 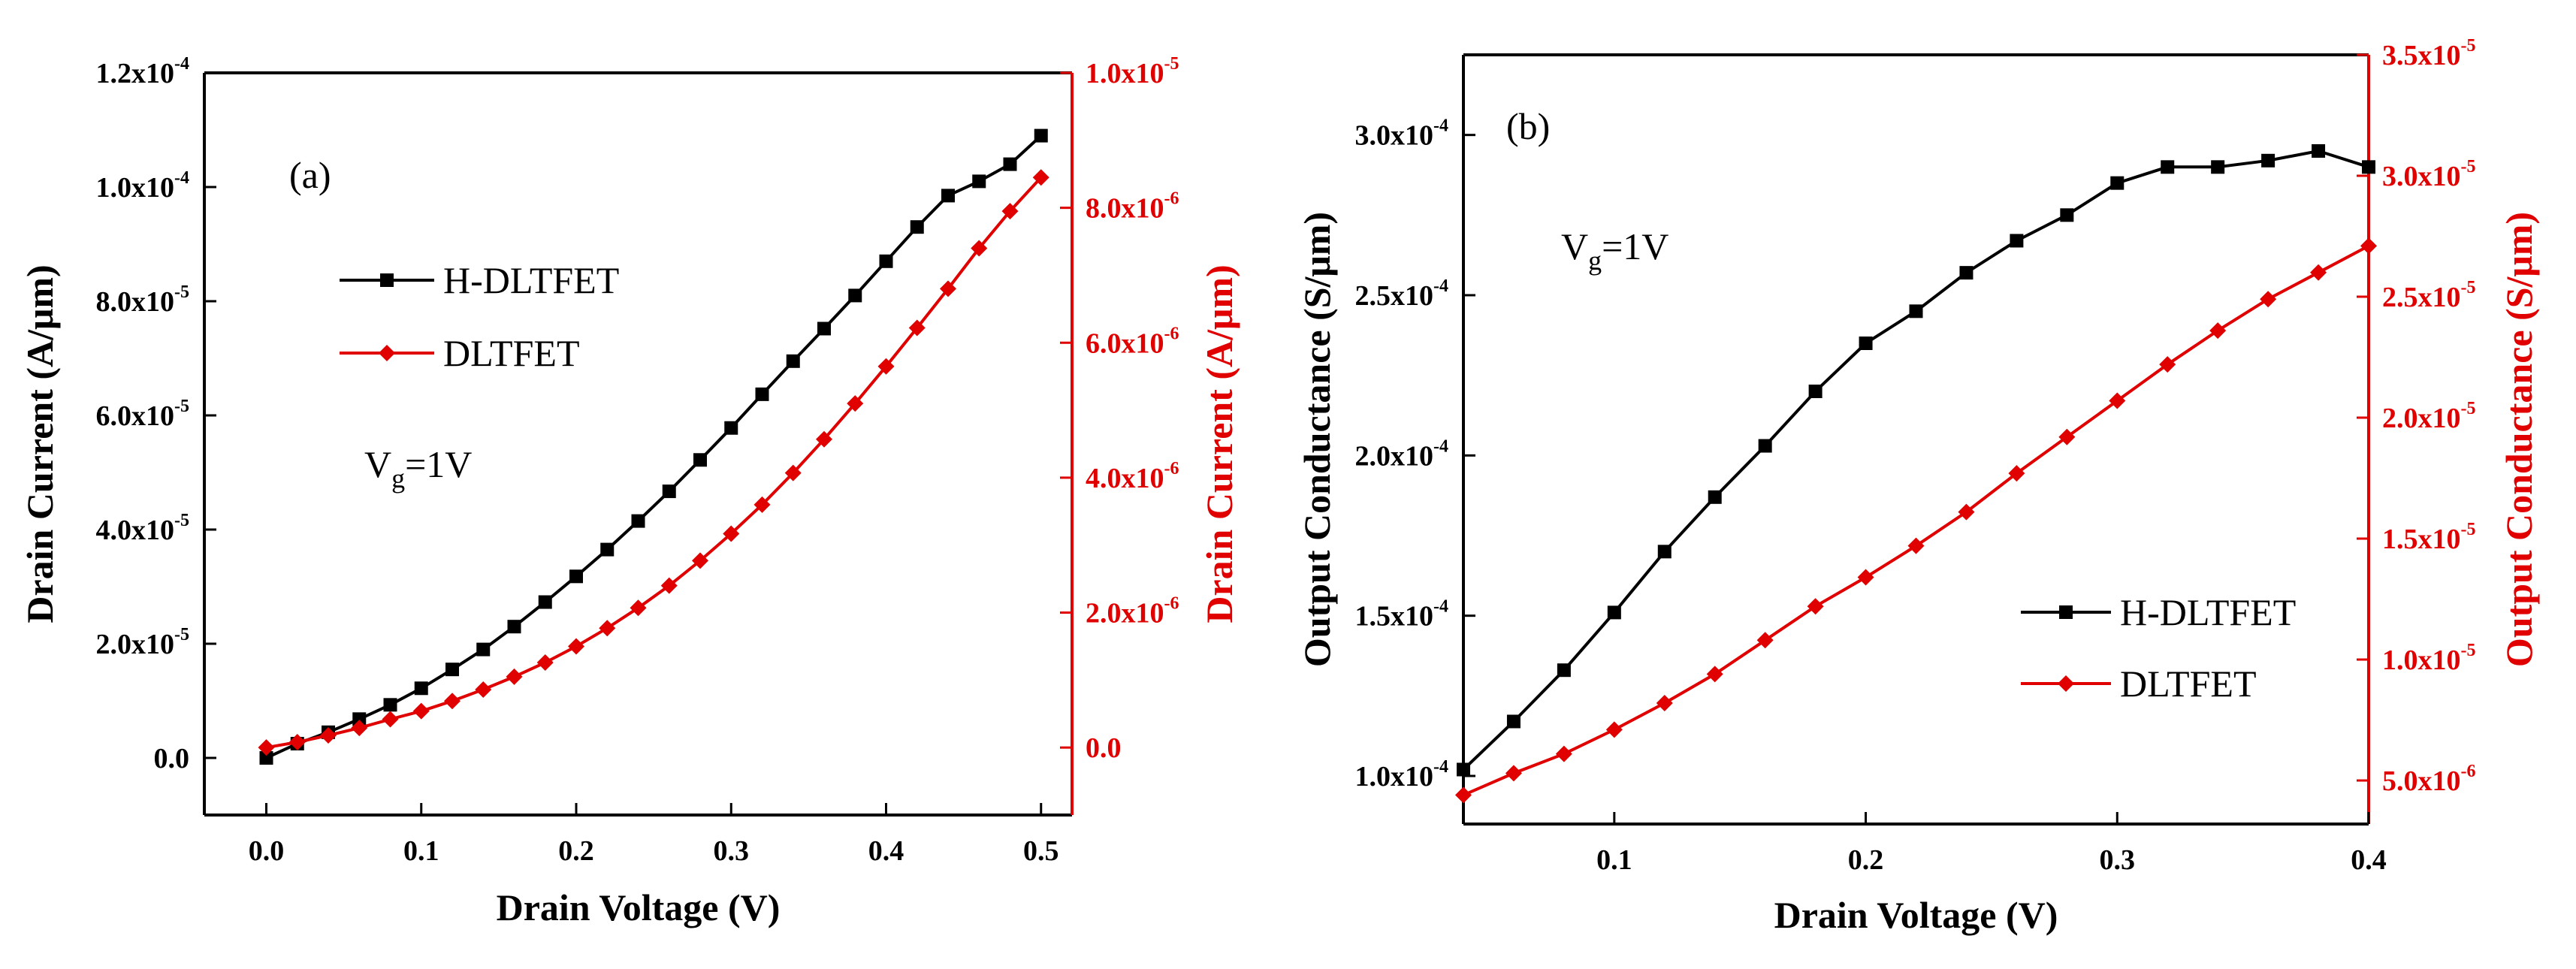 I want to click on y-left-tick-label: 0.0, so click(x=172, y=758).